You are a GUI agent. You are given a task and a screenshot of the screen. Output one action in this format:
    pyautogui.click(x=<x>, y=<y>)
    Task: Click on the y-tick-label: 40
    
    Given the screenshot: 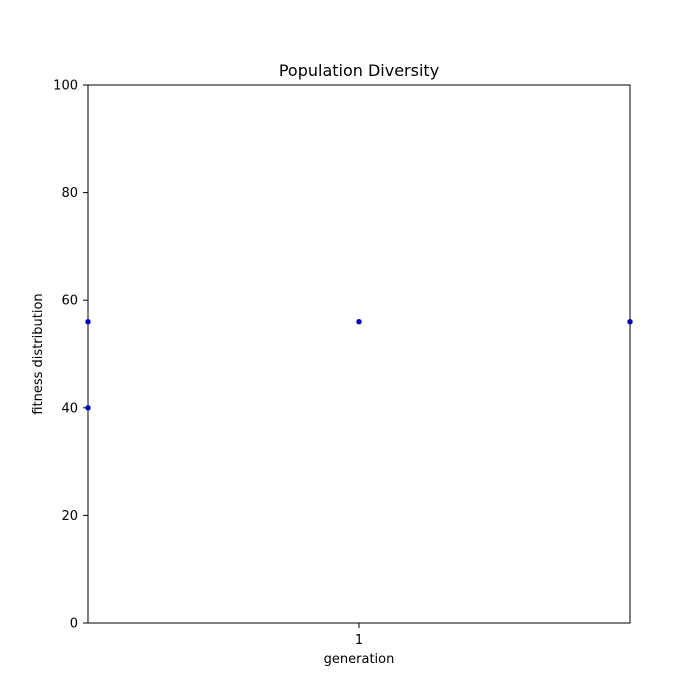 What is the action you would take?
    pyautogui.click(x=69, y=408)
    